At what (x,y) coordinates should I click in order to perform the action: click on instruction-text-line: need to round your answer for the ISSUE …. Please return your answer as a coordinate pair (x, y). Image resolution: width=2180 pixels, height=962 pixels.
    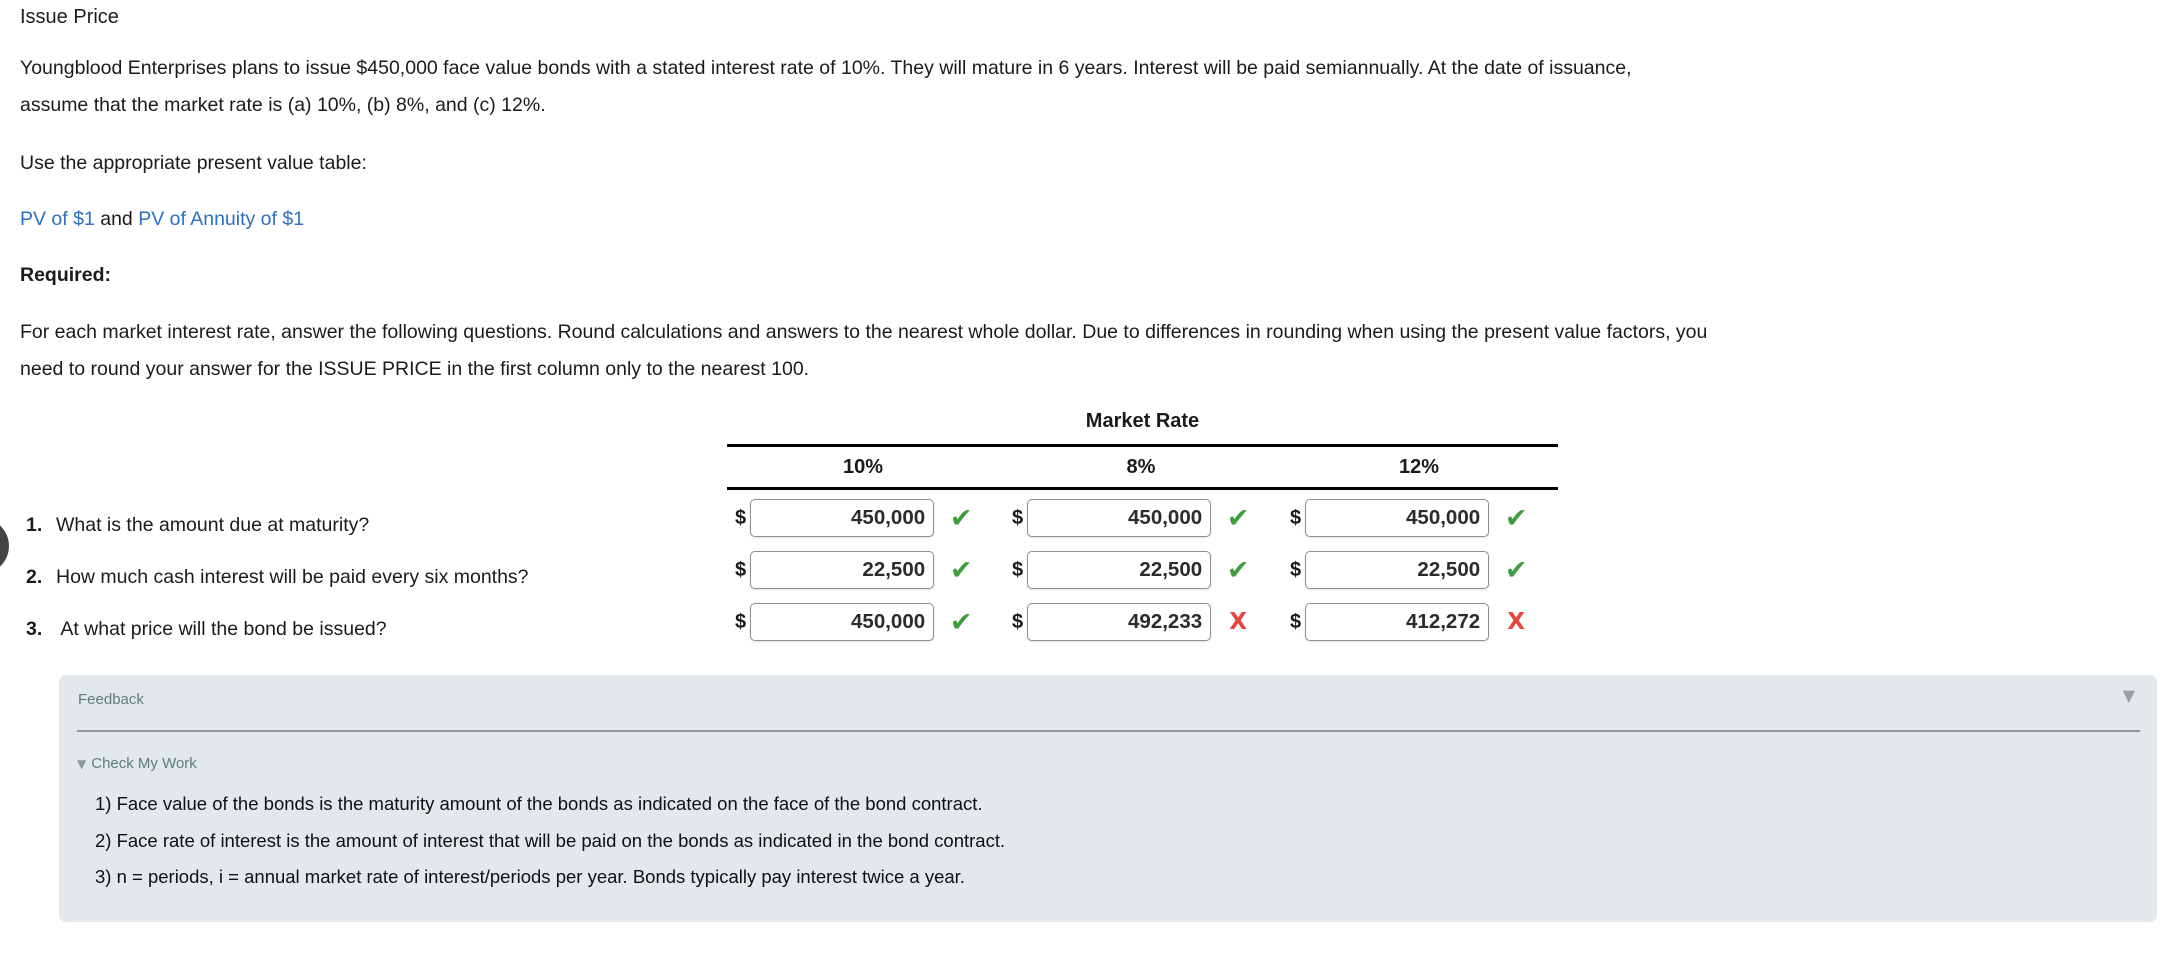
    Looking at the image, I should click on (415, 369).